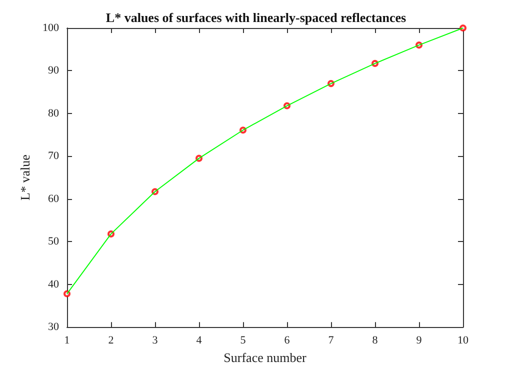  I want to click on y-tick-label: 100, so click(51, 28).